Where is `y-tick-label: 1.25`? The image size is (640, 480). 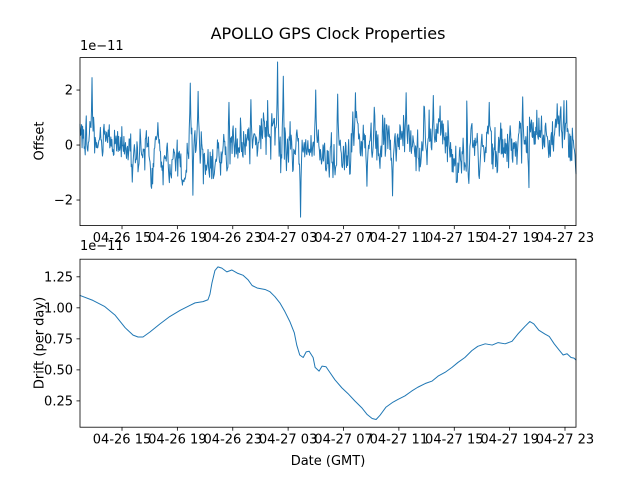
y-tick-label: 1.25 is located at coordinates (58, 277).